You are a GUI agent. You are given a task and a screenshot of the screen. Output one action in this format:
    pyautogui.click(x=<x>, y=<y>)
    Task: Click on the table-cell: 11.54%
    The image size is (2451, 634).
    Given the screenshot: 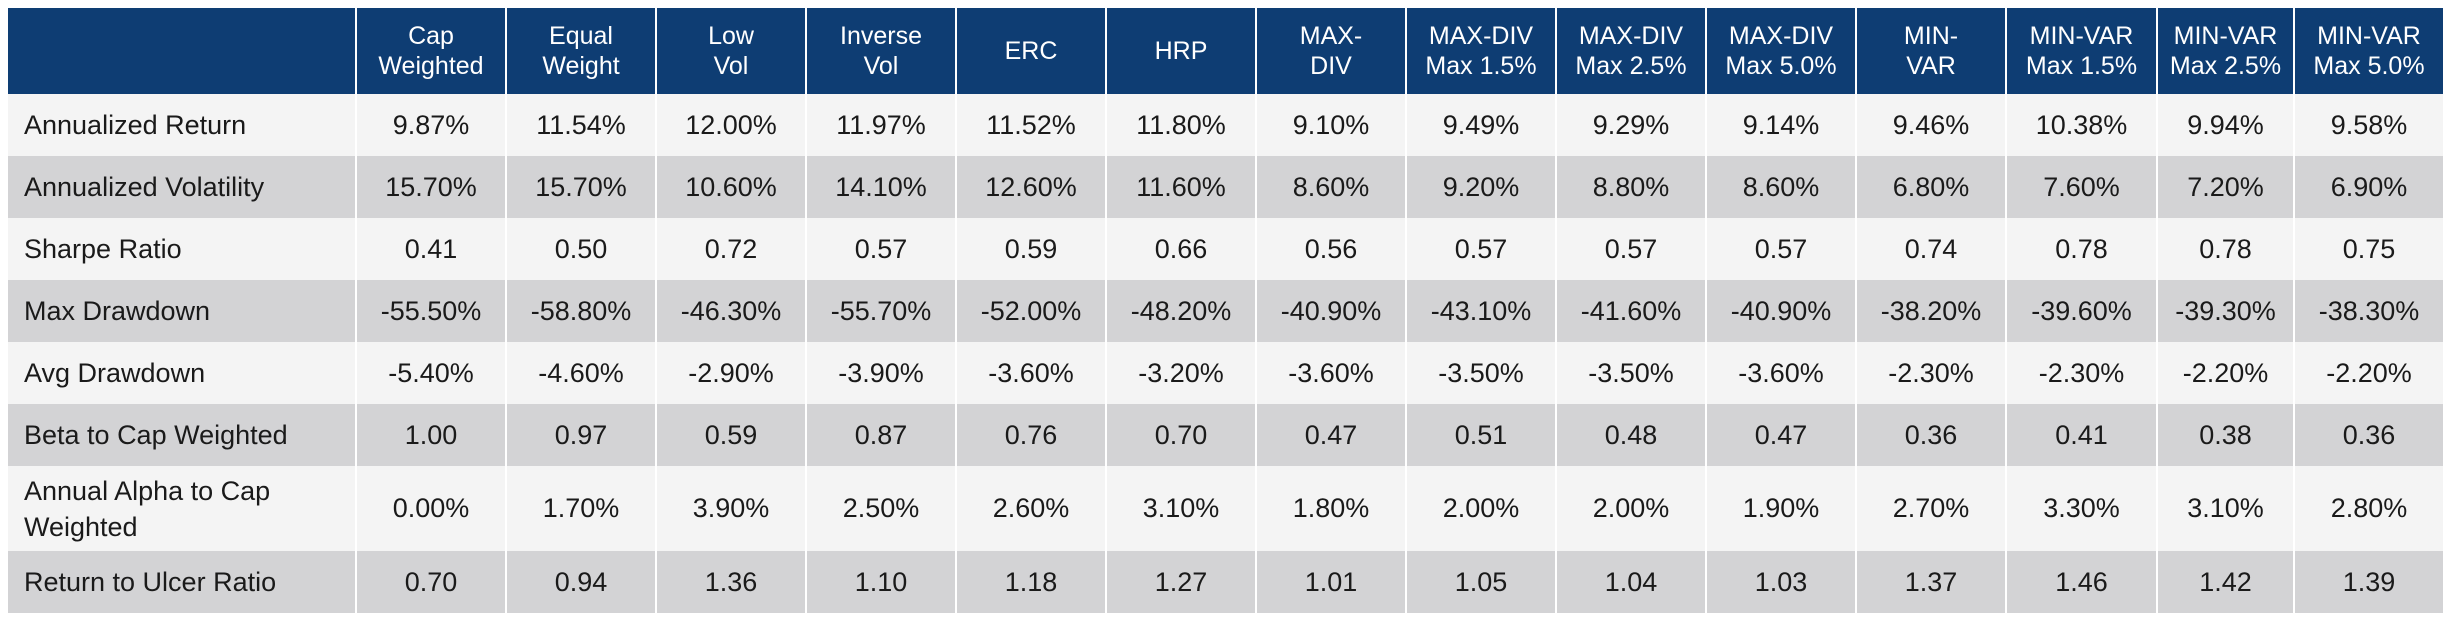 What is the action you would take?
    pyautogui.click(x=581, y=125)
    